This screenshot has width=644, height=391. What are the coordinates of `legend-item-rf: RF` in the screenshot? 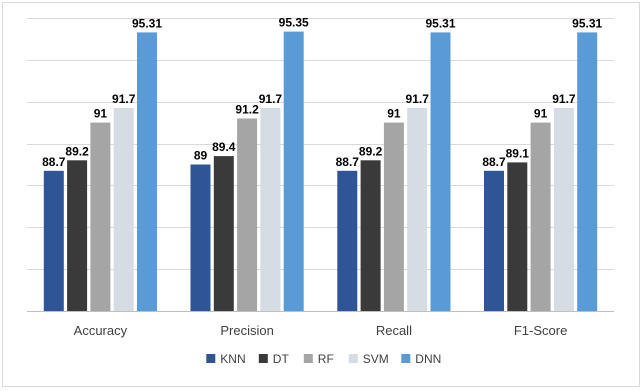 It's located at (318, 359).